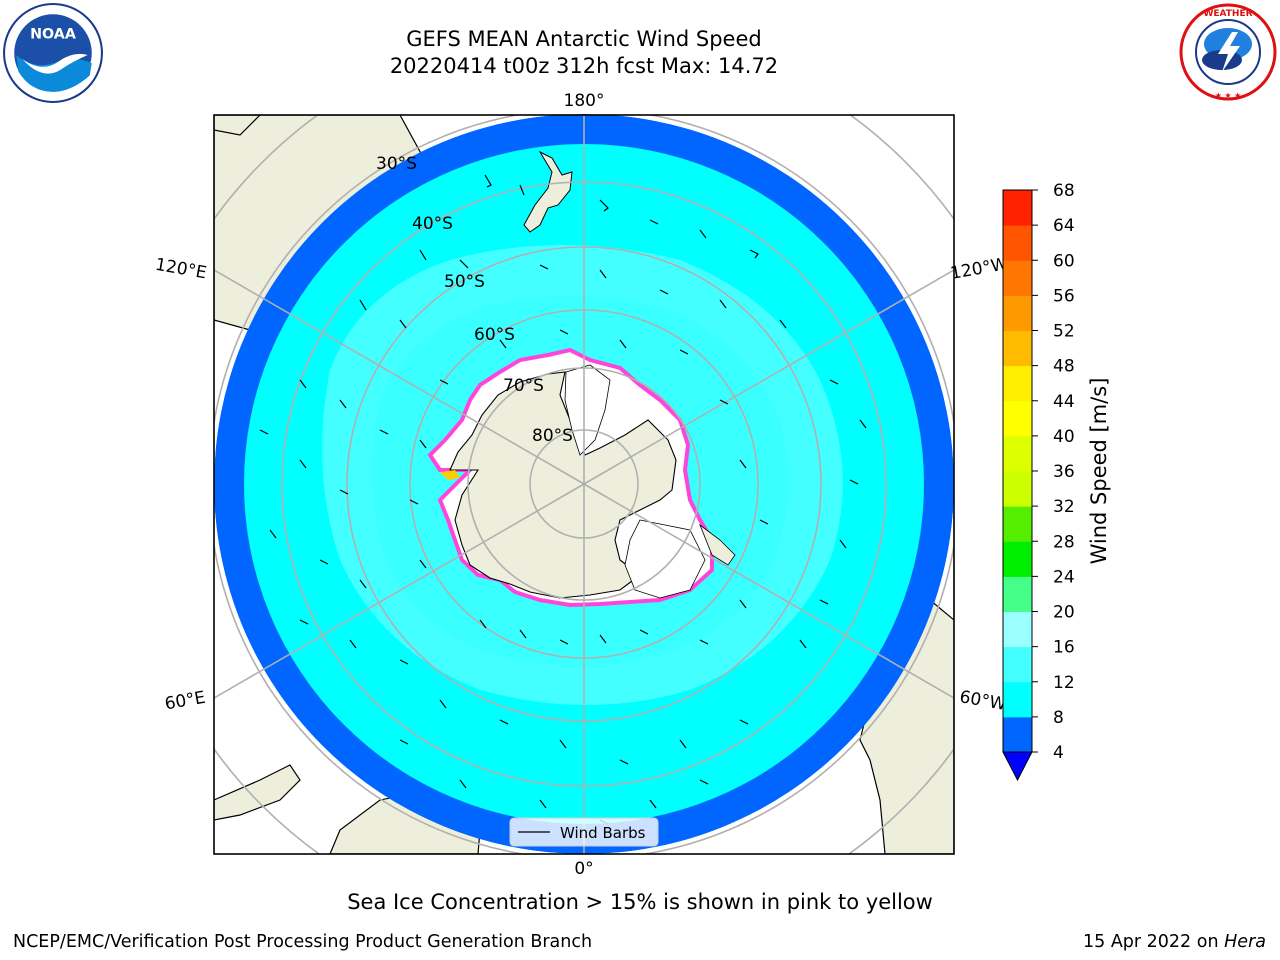 This screenshot has width=1280, height=960. Describe the element at coordinates (979, 269) in the screenshot. I see `lon-label-120w: 120°W` at that location.